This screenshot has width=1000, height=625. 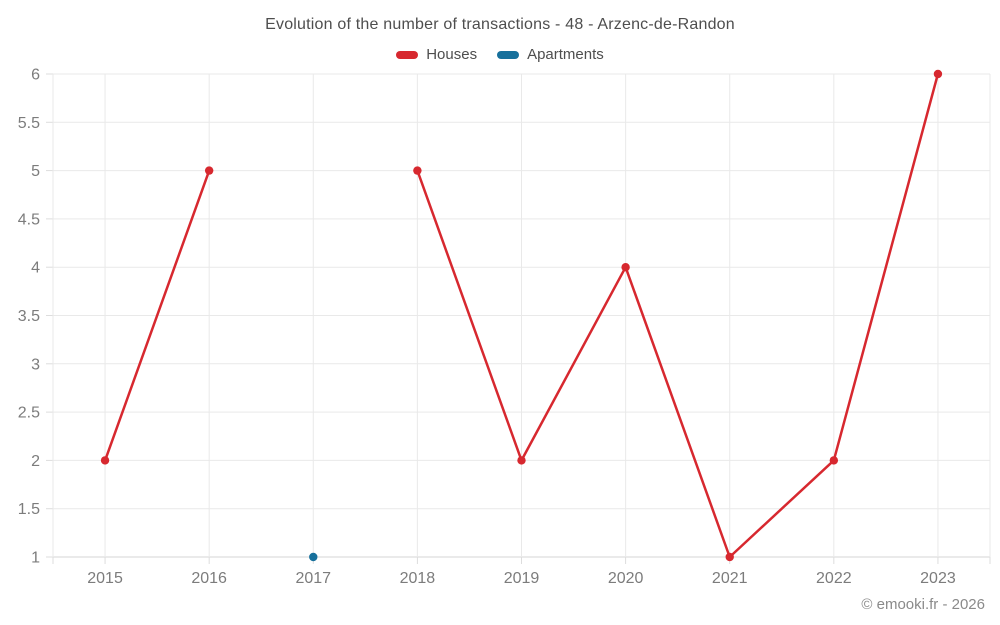 I want to click on y-axis-label: 4, so click(x=35, y=268).